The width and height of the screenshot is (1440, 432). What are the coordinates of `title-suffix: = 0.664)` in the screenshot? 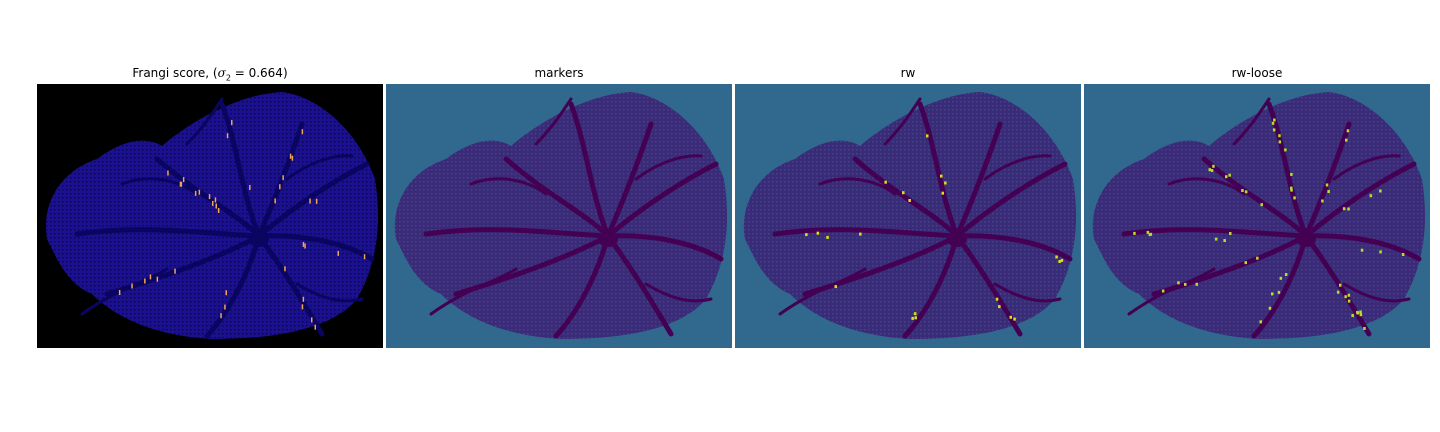 It's located at (259, 73).